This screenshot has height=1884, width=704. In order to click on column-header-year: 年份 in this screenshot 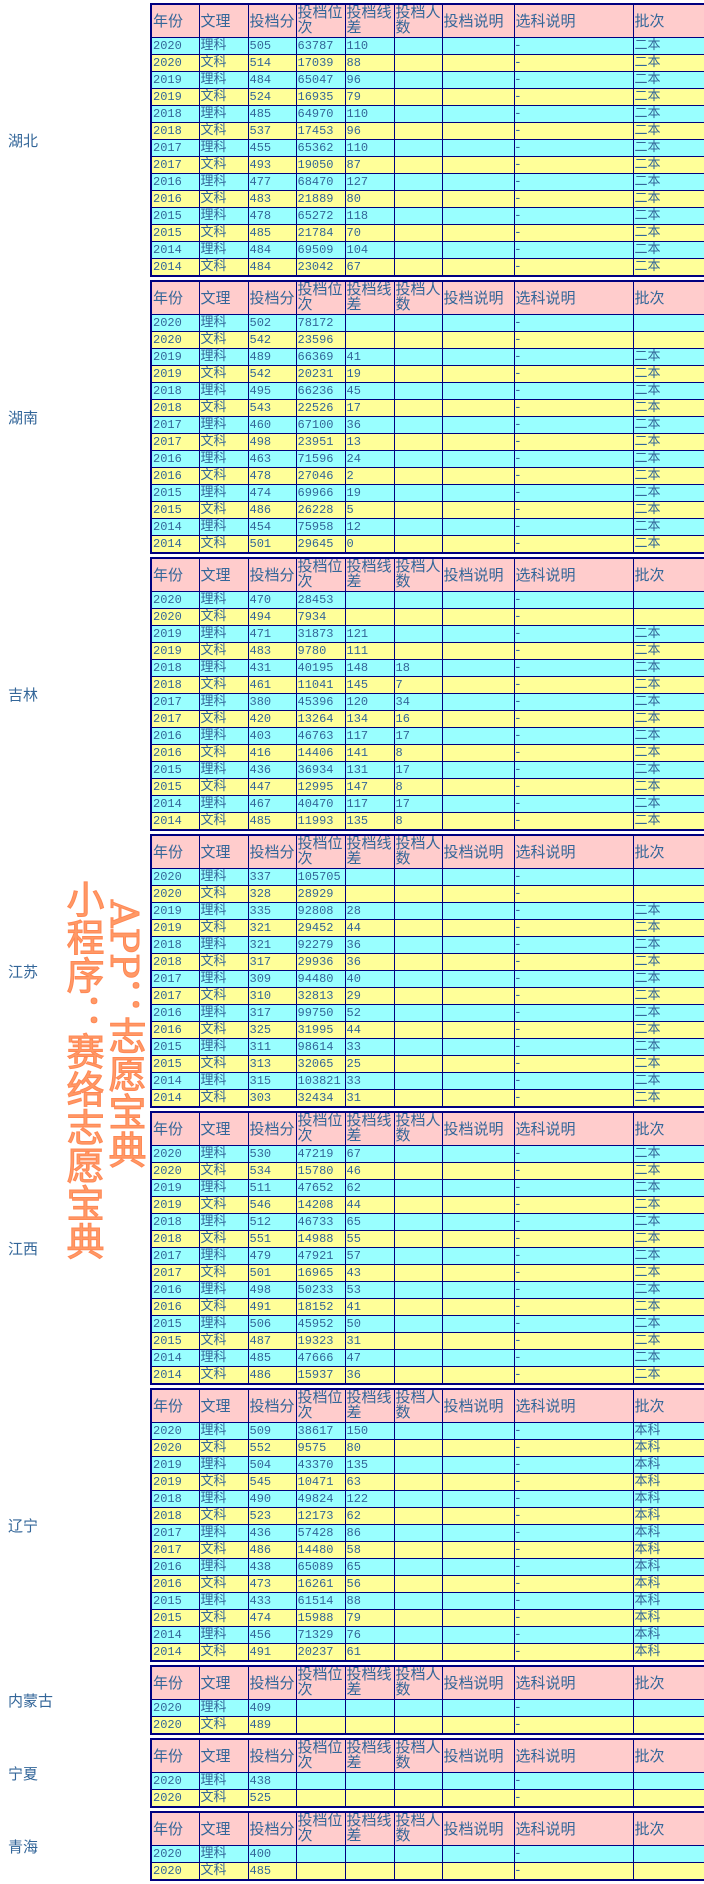, I will do `click(175, 1682)`.